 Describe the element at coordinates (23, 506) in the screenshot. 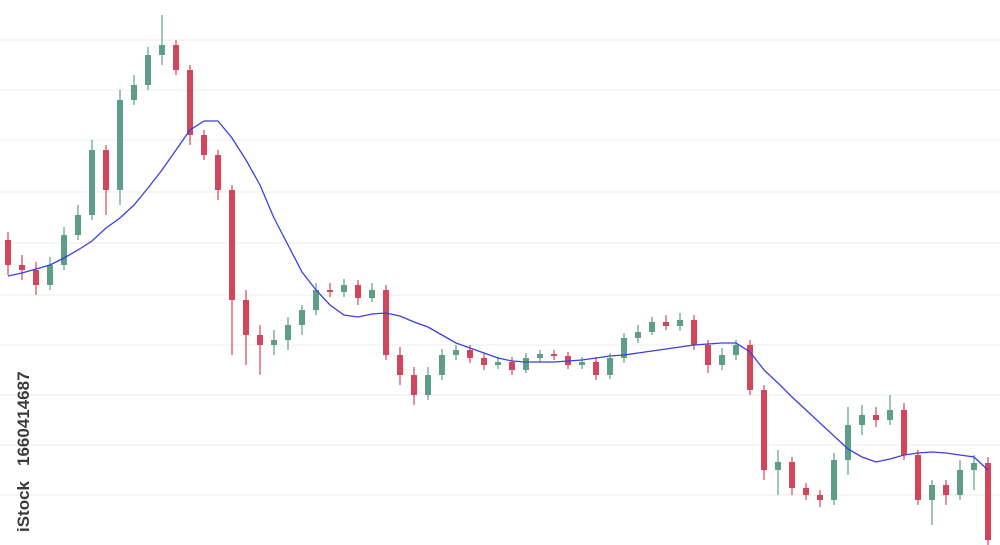

I see `watermark-brand: iStock` at that location.